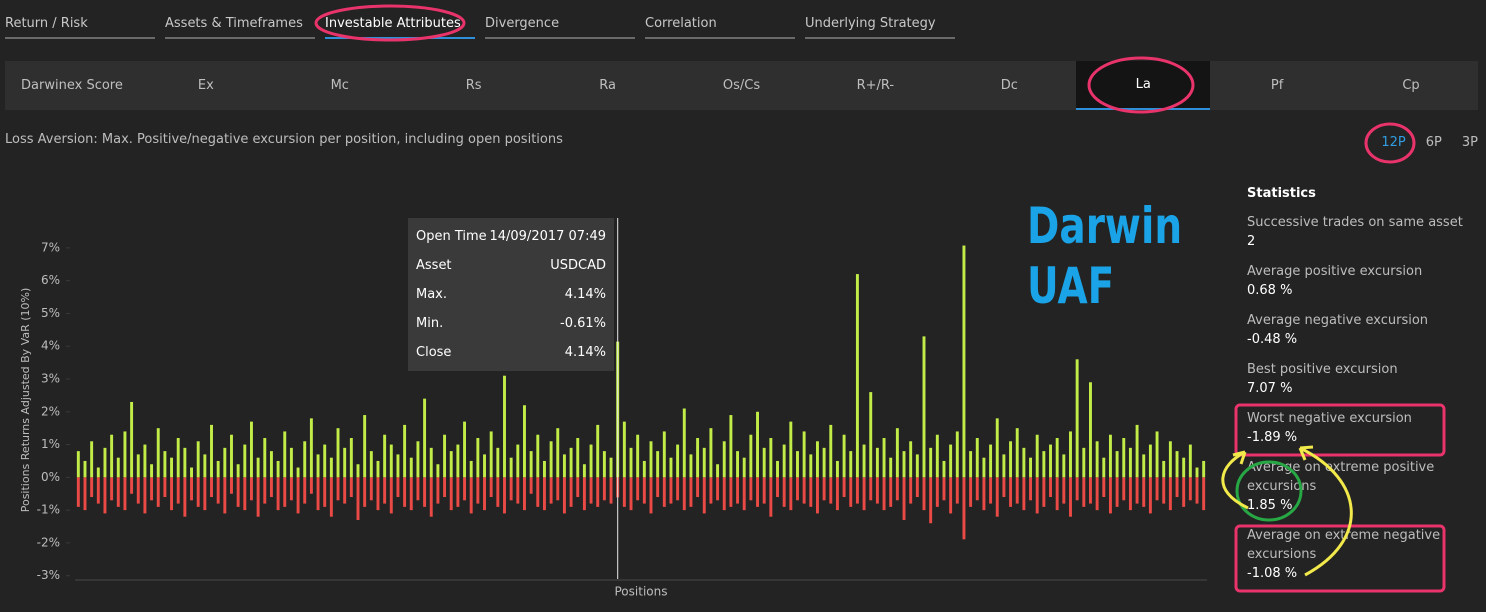  Describe the element at coordinates (240, 26) in the screenshot. I see `nav-tab: Assets & Timeframes` at that location.